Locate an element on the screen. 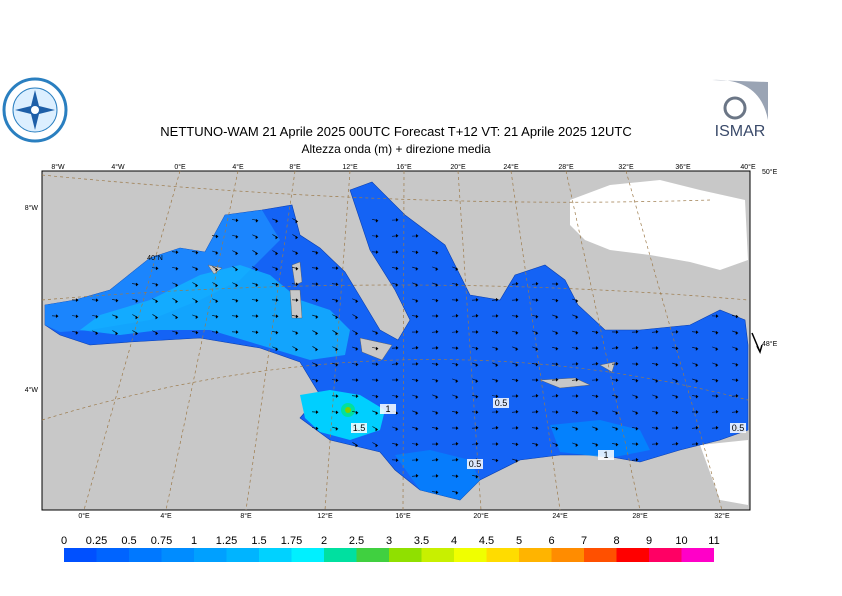  logo-text: ISMAR is located at coordinates (740, 131).